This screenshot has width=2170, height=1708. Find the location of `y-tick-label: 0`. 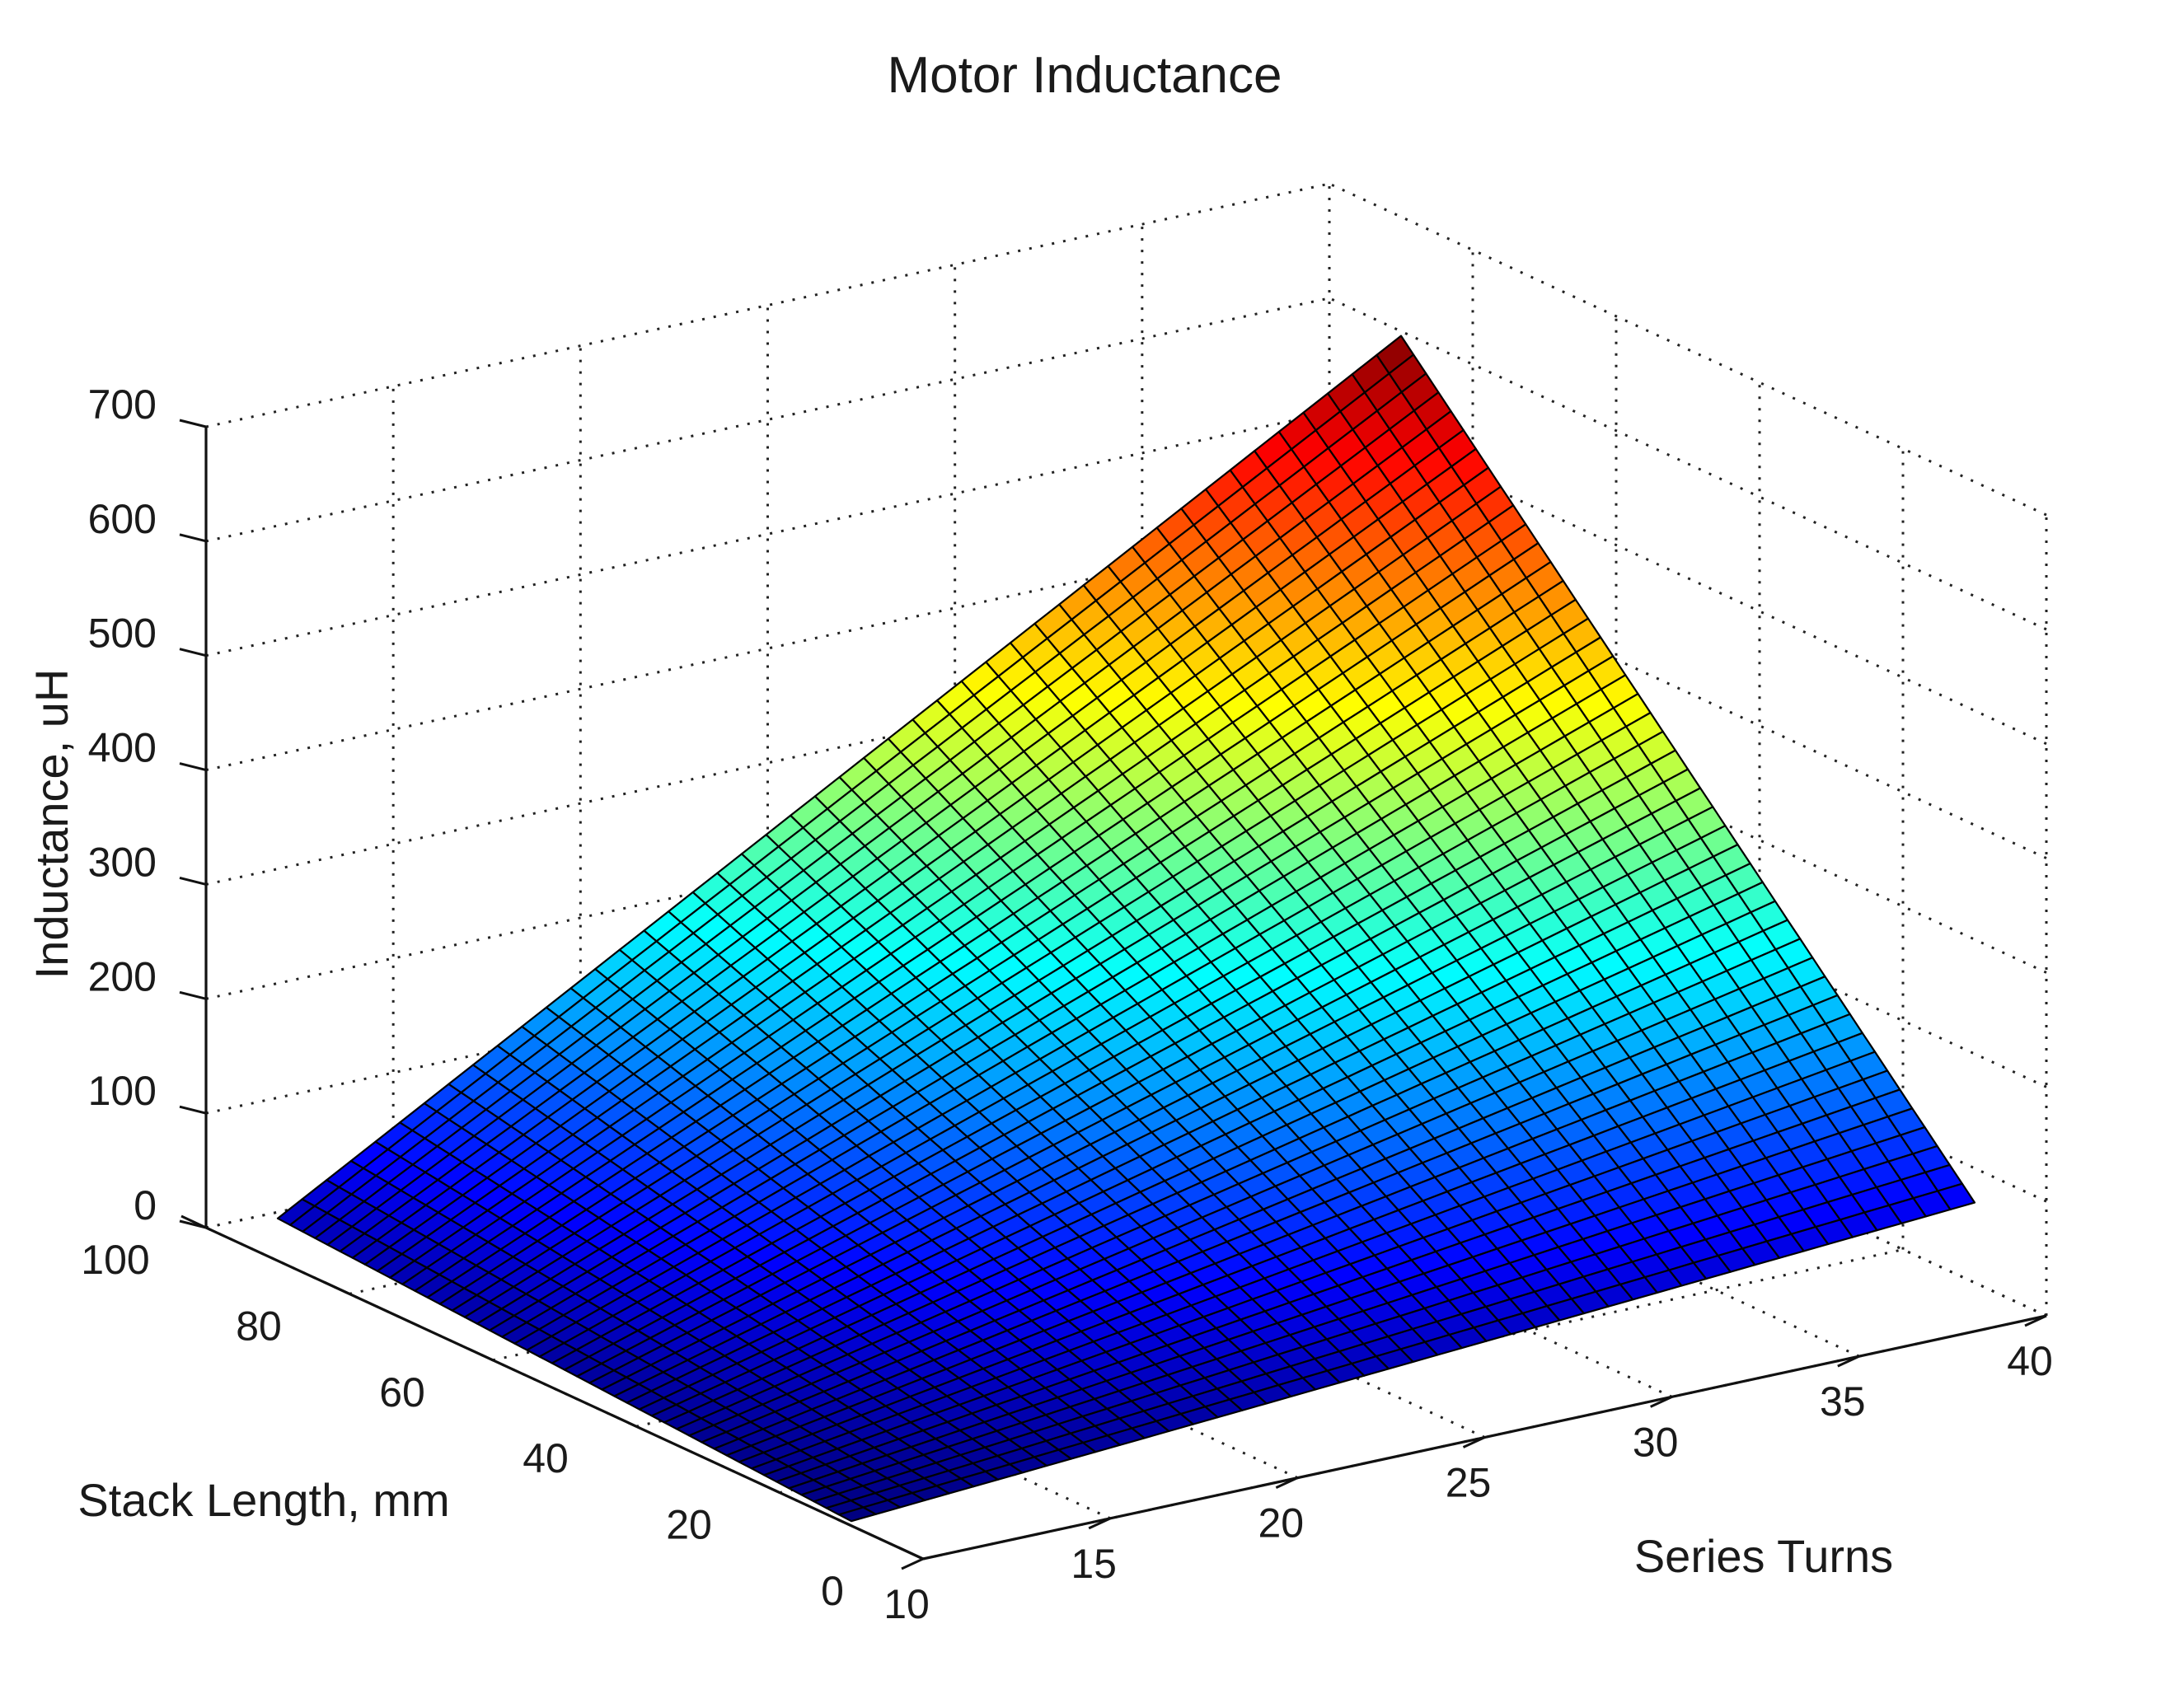

y-tick-label: 0 is located at coordinates (833, 1591).